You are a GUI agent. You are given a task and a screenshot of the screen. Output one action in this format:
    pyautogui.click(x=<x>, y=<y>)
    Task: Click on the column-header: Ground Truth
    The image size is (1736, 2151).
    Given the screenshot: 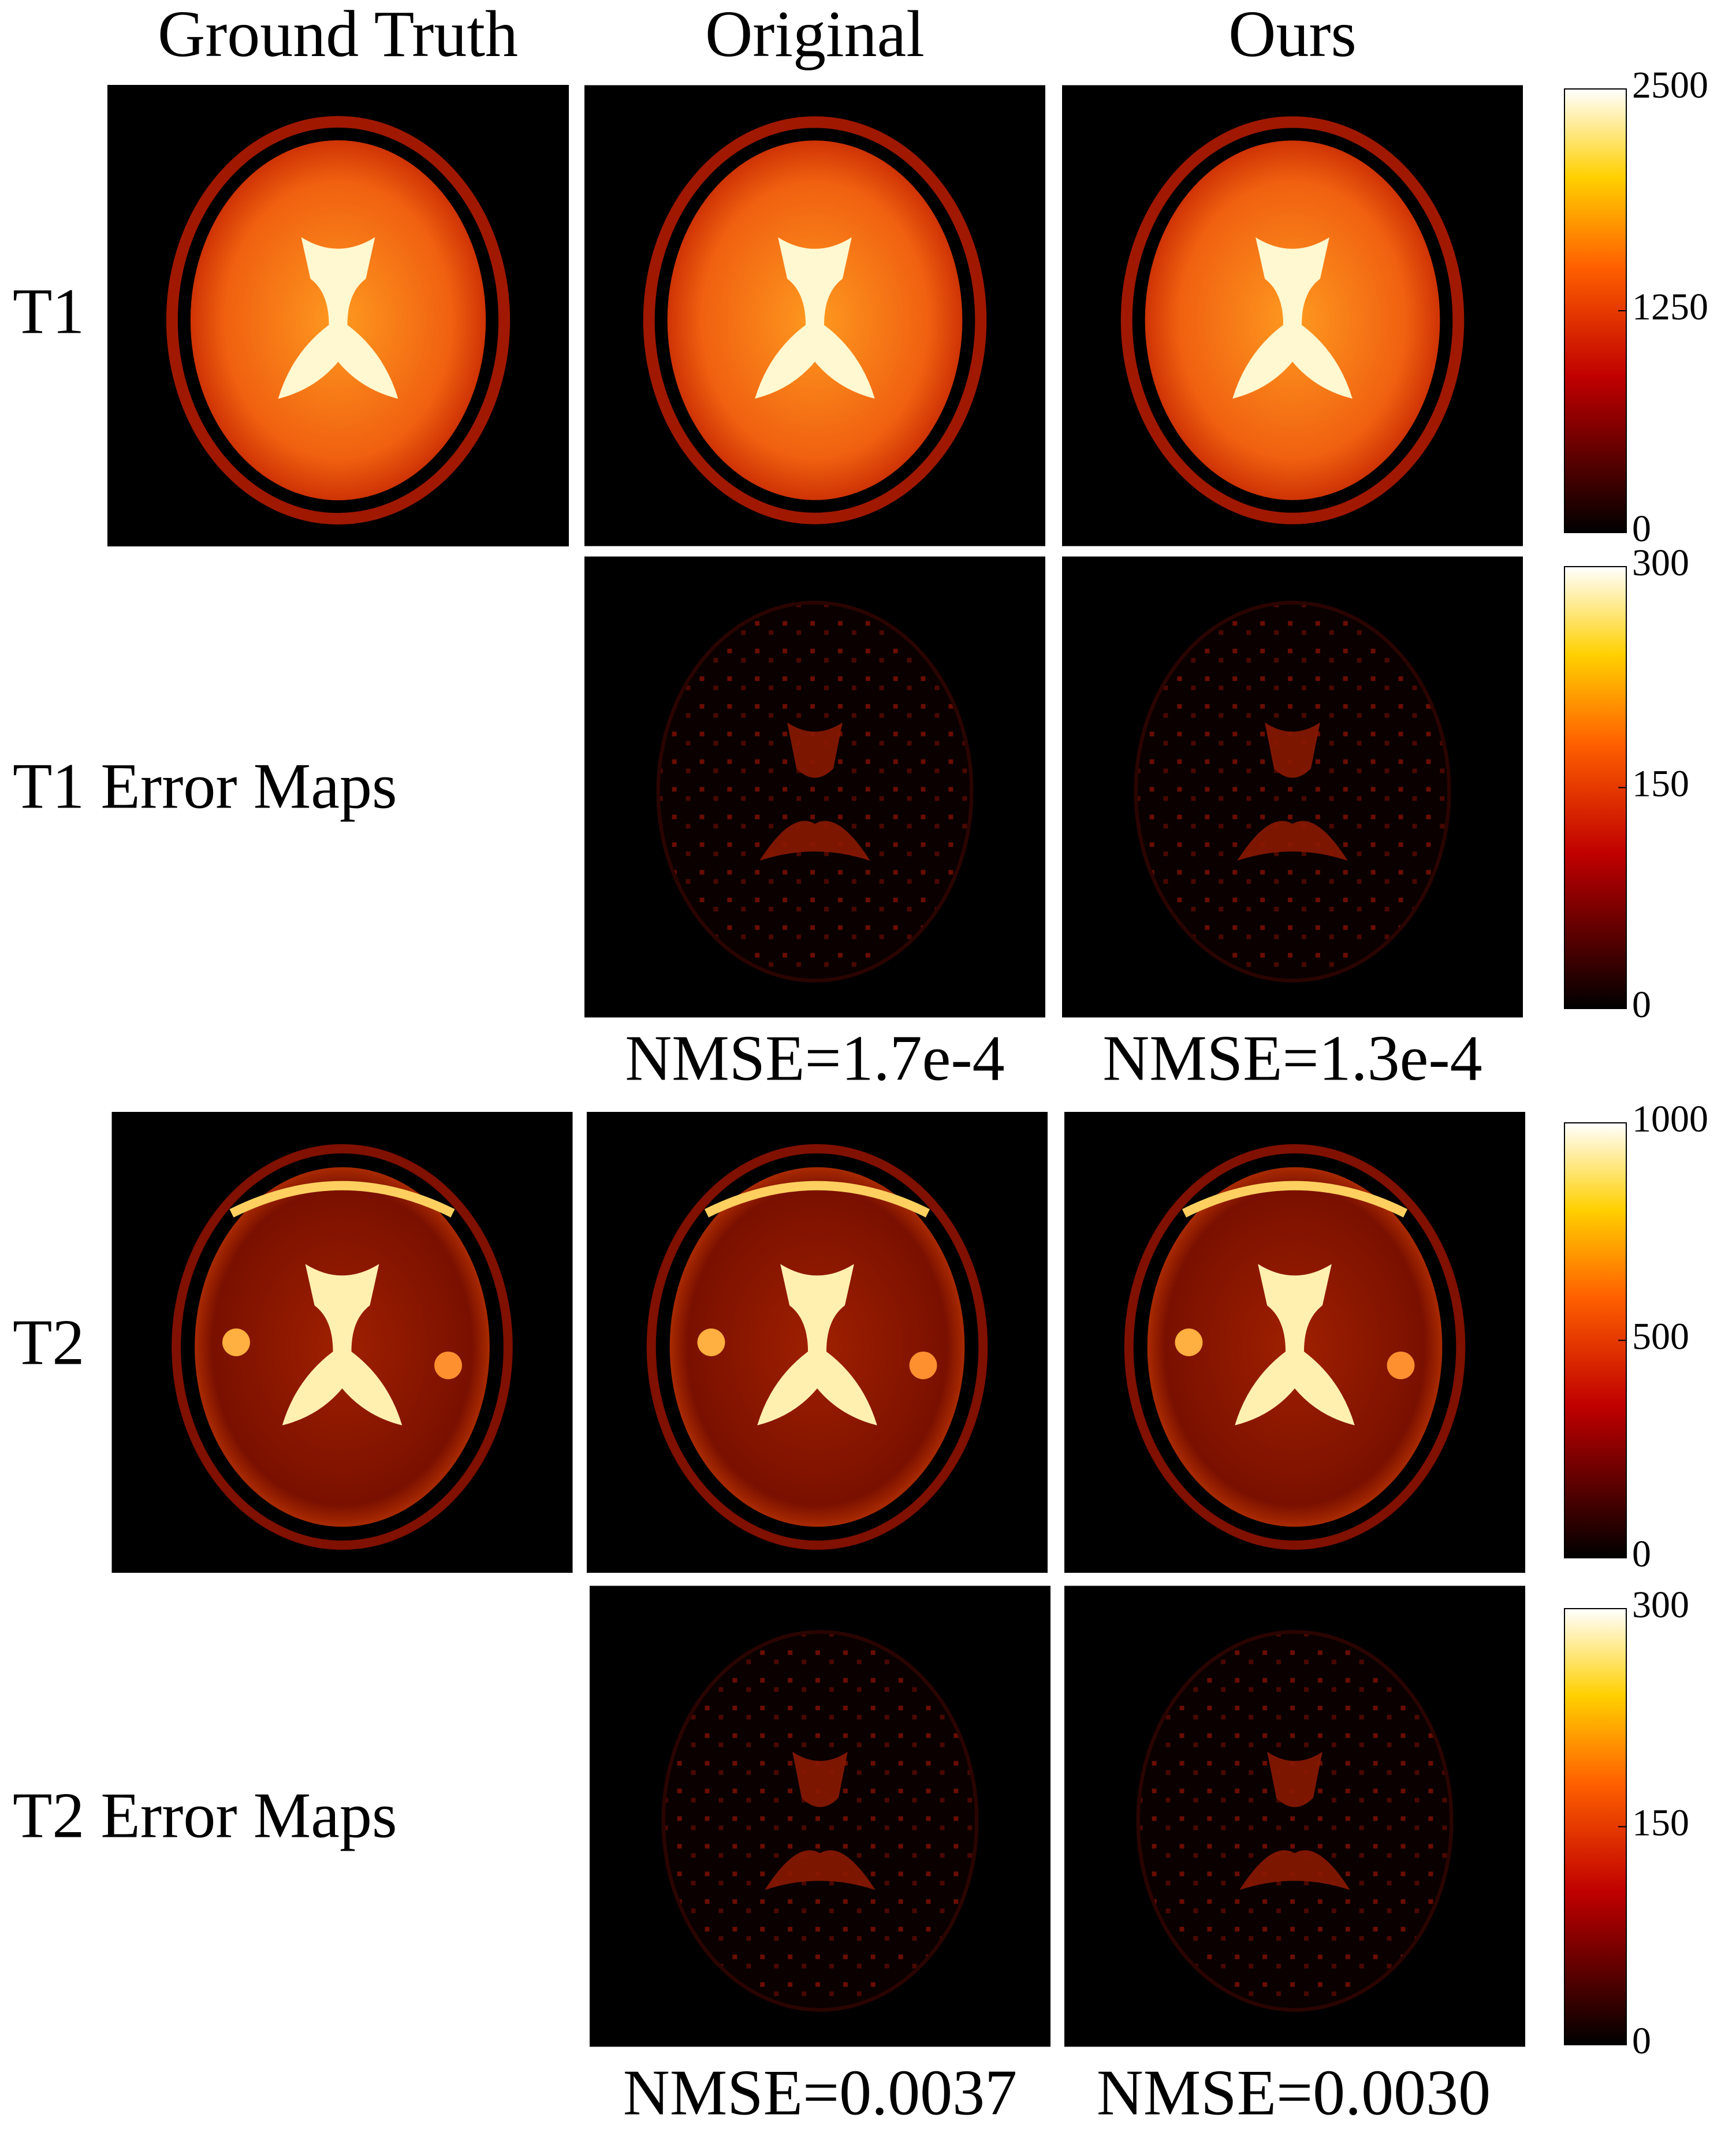 What is the action you would take?
    pyautogui.click(x=338, y=35)
    